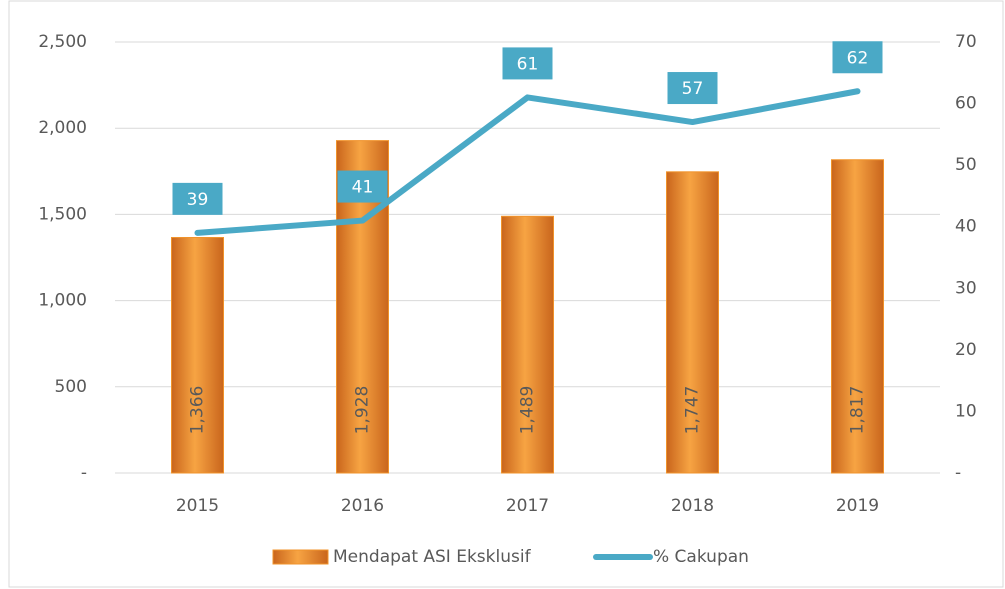 Image resolution: width=1005 pixels, height=589 pixels. Describe the element at coordinates (693, 410) in the screenshot. I see `bar-value-label: 1,747` at that location.